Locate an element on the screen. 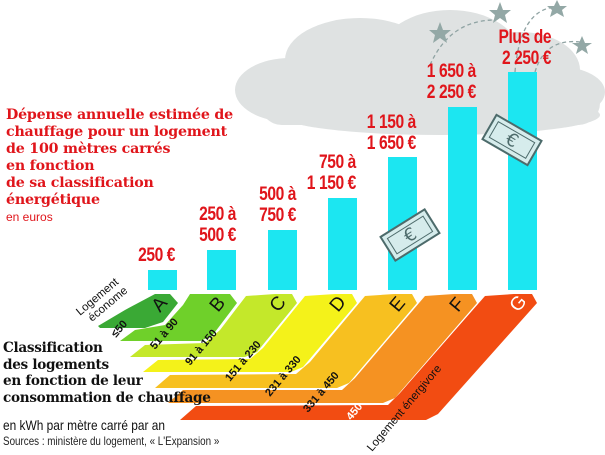  band-B is located at coordinates (178, 317).